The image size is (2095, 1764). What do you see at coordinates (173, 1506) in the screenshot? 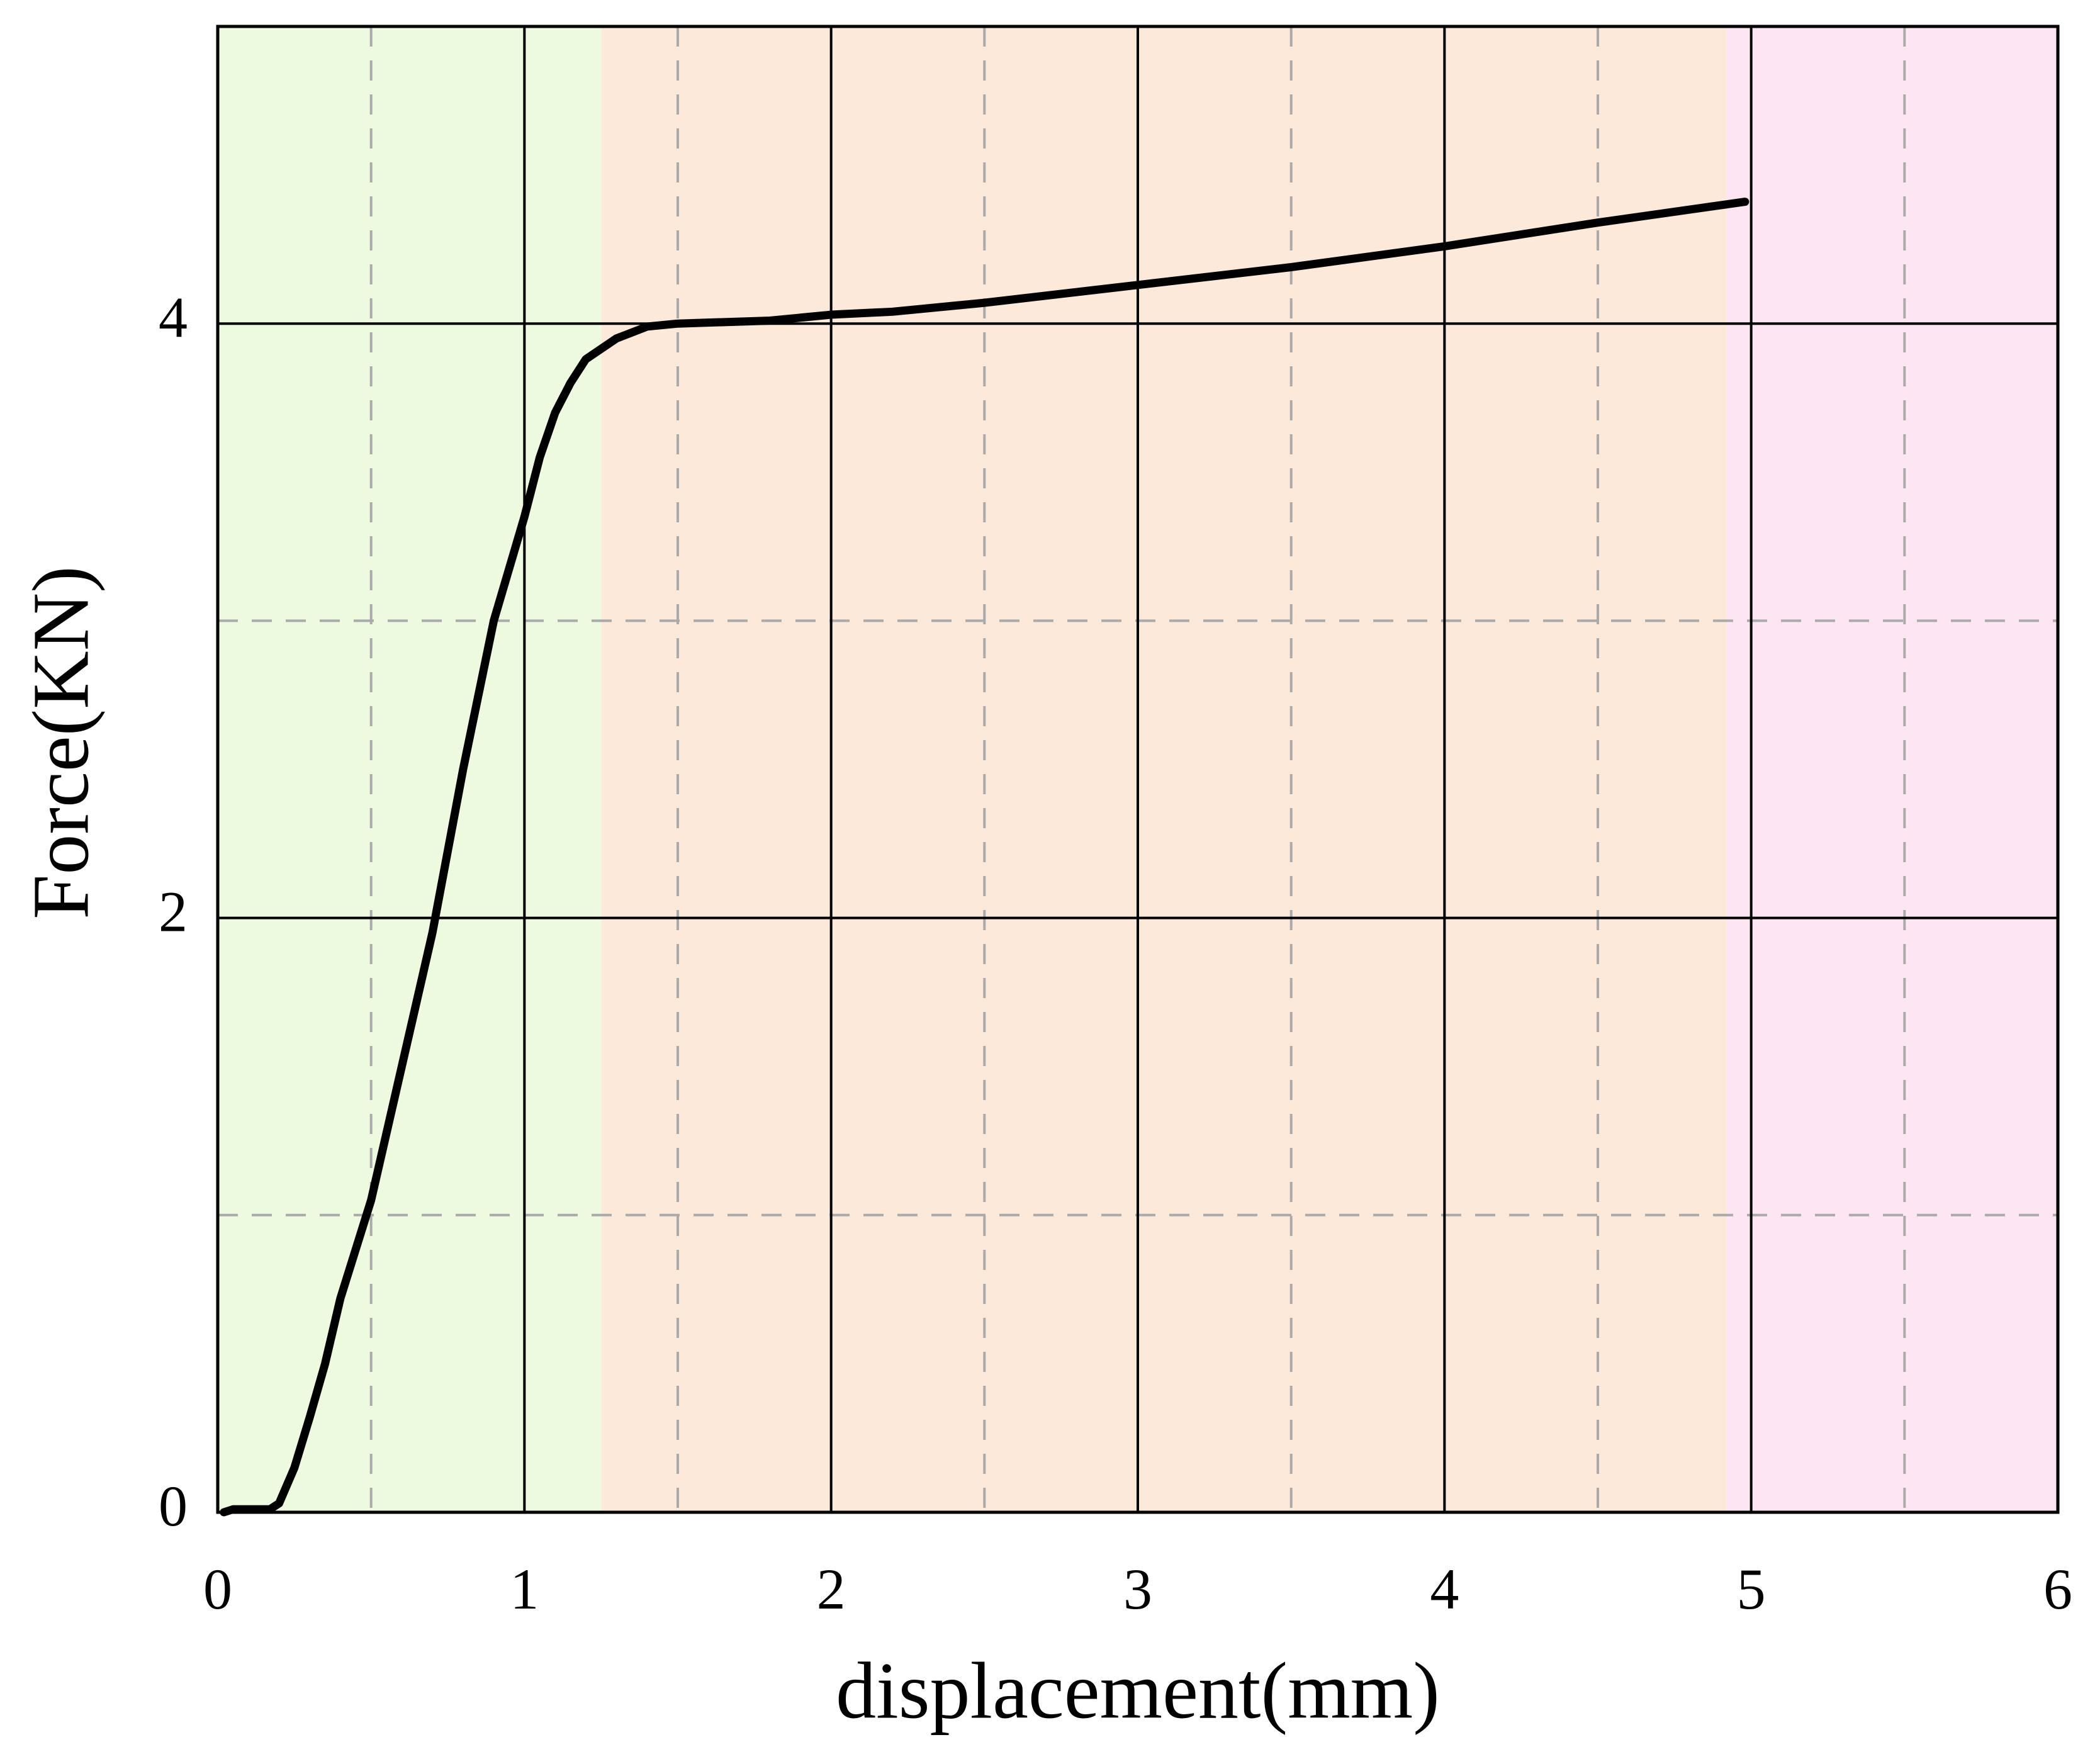
I see `y-tick-label: 0` at bounding box center [173, 1506].